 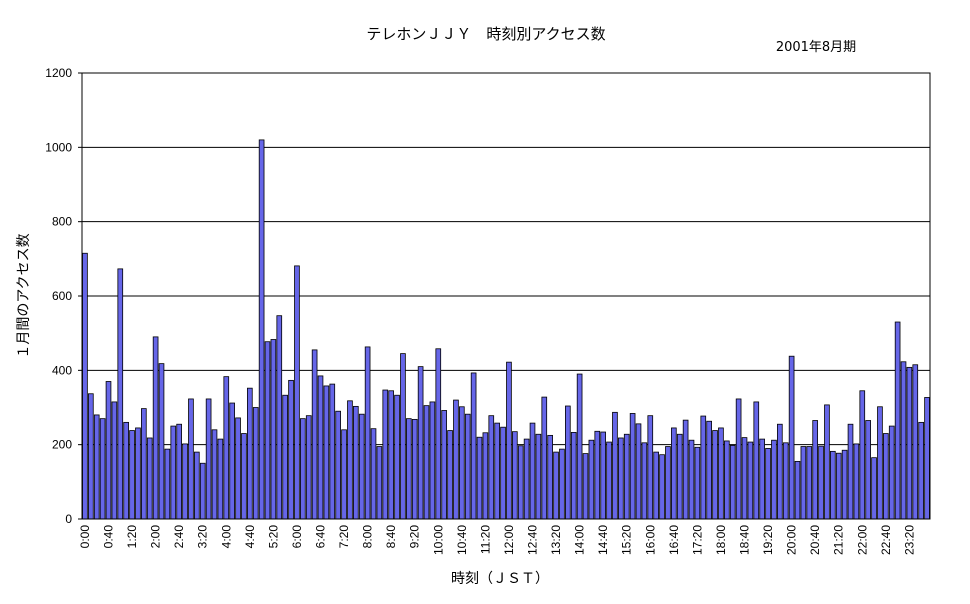 I want to click on x-tick-label: 20:00, so click(x=792, y=540).